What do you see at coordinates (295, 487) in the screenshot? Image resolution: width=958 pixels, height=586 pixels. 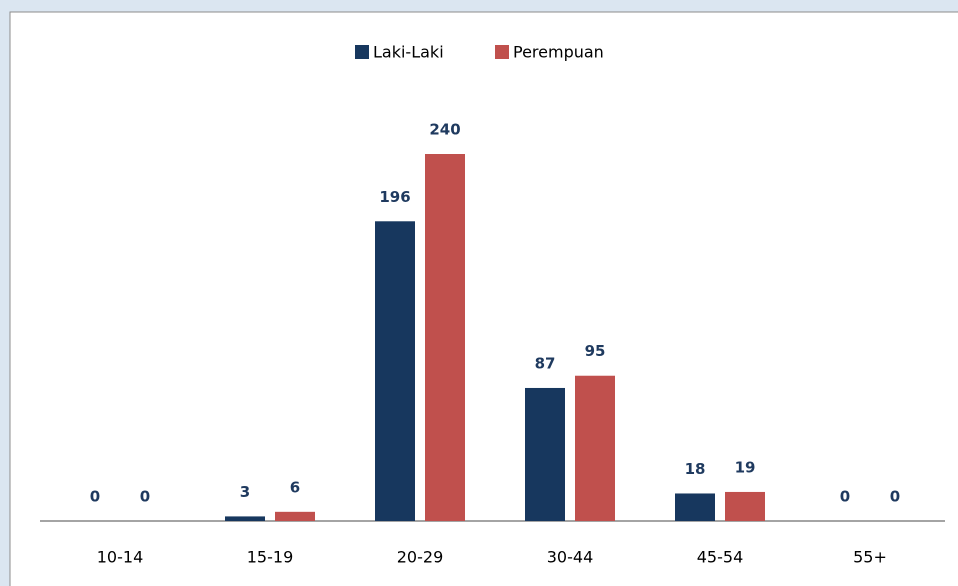 I see `value-label: 6` at bounding box center [295, 487].